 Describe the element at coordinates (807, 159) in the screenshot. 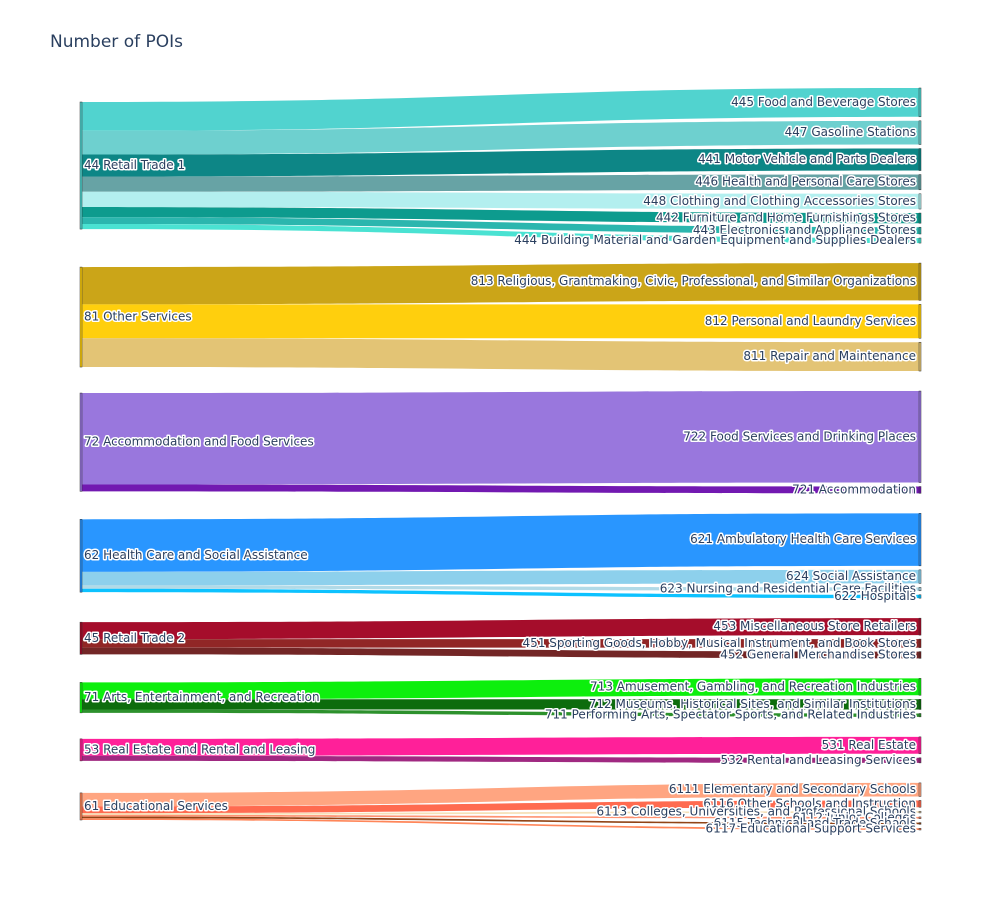

I see `target-label-0-2: 441 Motor Vehicle and Parts Dealers` at that location.